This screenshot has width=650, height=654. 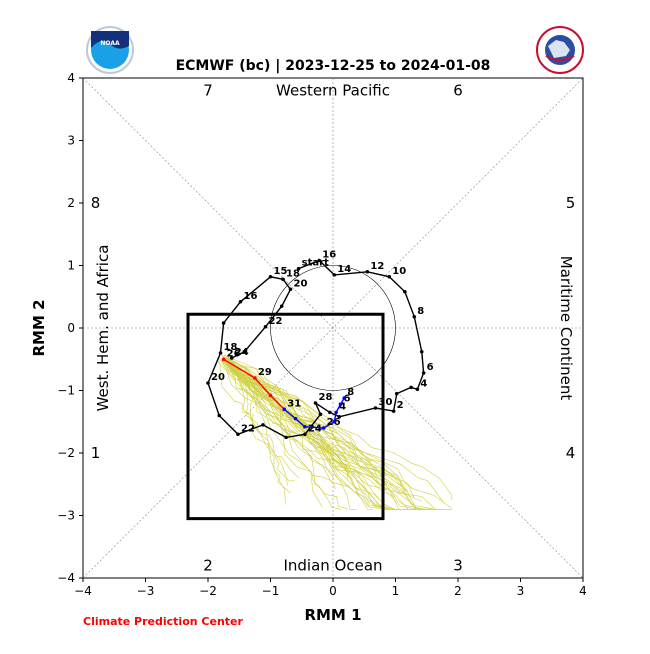 What do you see at coordinates (146, 591) in the screenshot?
I see `x-tick-label: −3` at bounding box center [146, 591].